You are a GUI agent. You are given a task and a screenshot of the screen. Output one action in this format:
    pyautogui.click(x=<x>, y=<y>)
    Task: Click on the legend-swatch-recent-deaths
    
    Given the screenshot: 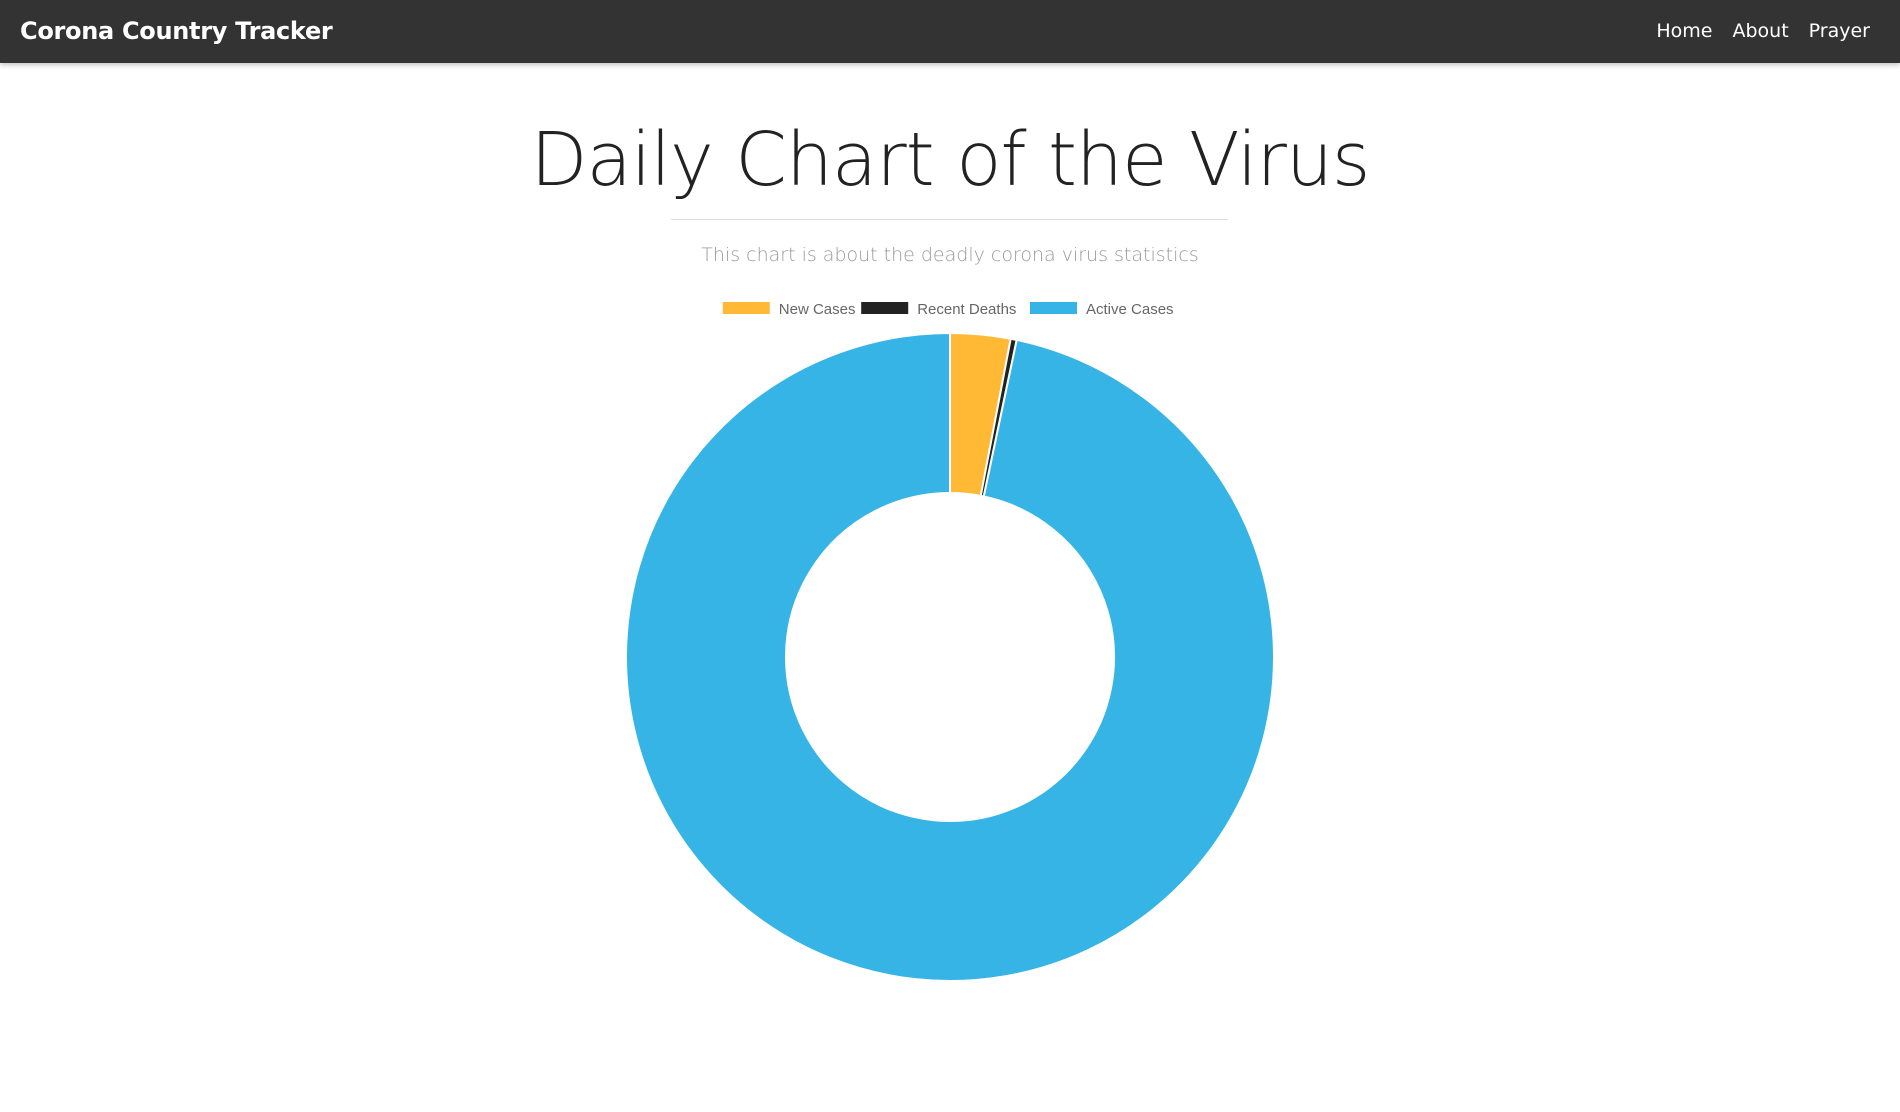 What is the action you would take?
    pyautogui.click(x=885, y=308)
    